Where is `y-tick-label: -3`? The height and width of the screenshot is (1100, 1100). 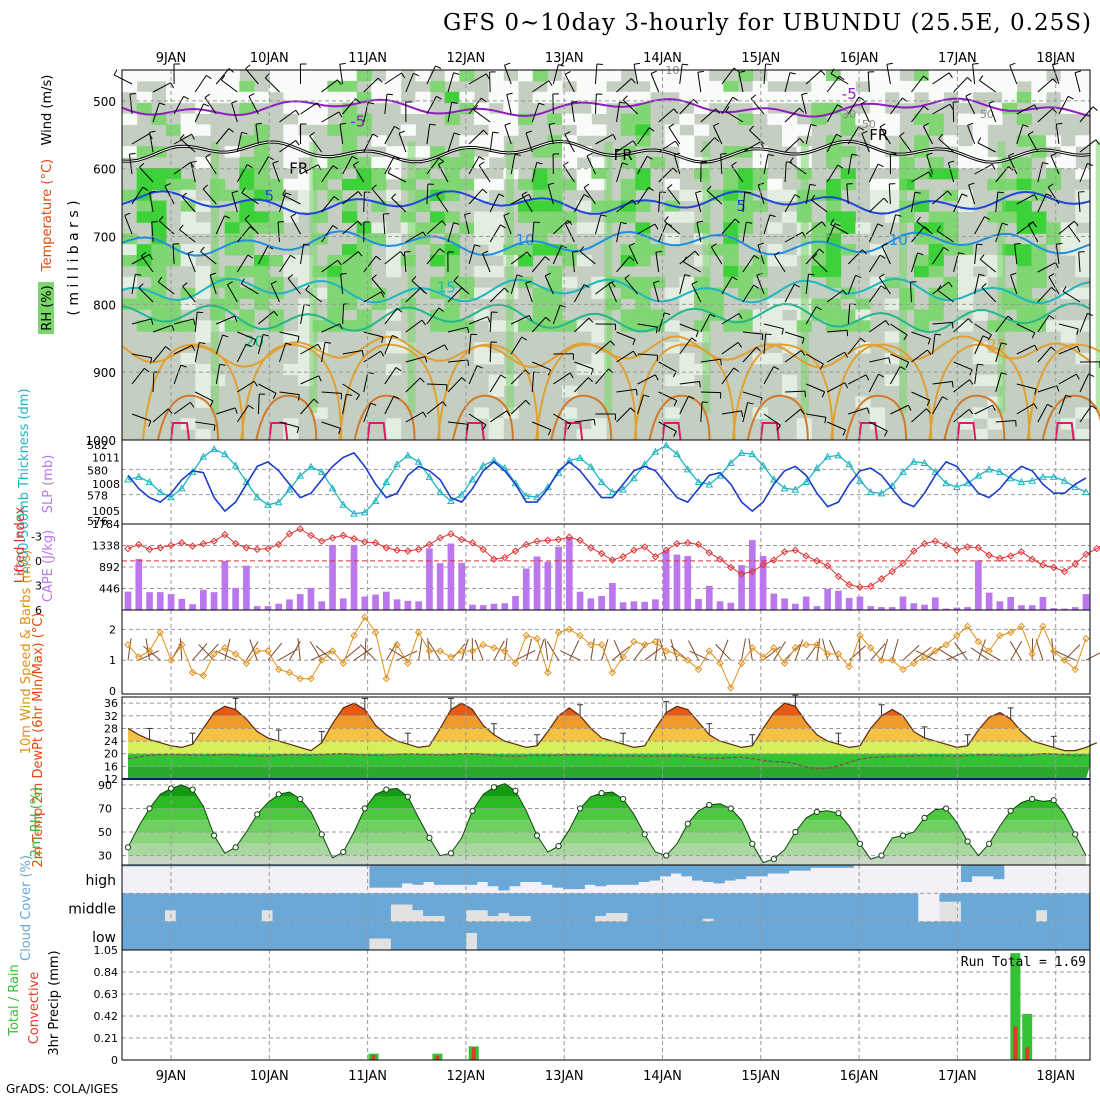 y-tick-label: -3 is located at coordinates (36, 536).